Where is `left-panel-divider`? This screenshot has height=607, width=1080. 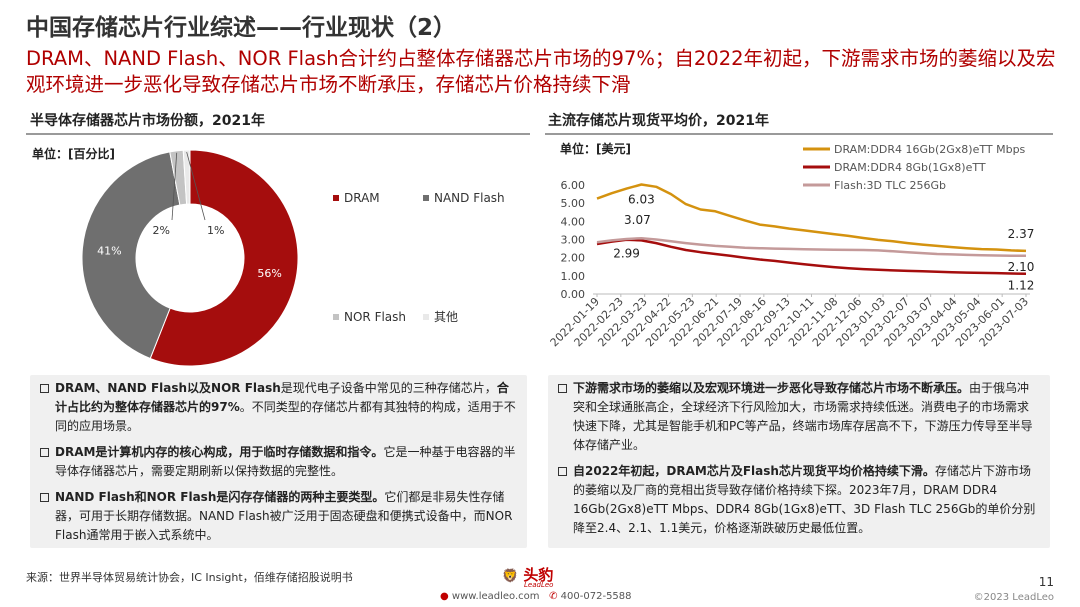
left-panel-divider is located at coordinates (278, 134).